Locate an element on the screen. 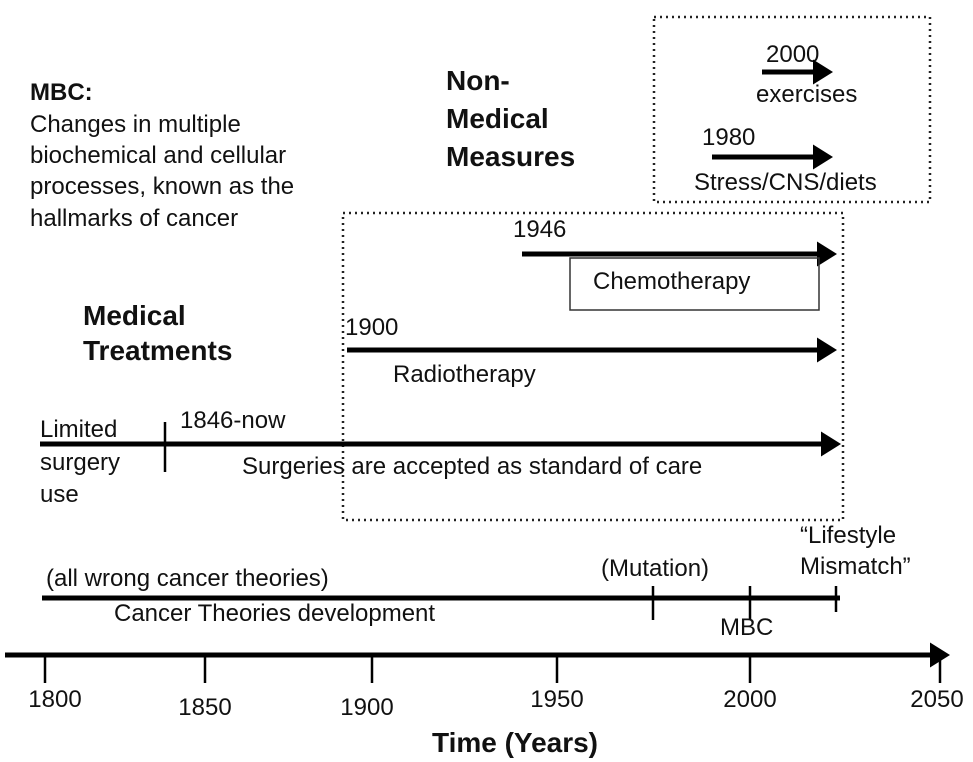 The width and height of the screenshot is (973, 762). heading: Treatments is located at coordinates (157, 350).